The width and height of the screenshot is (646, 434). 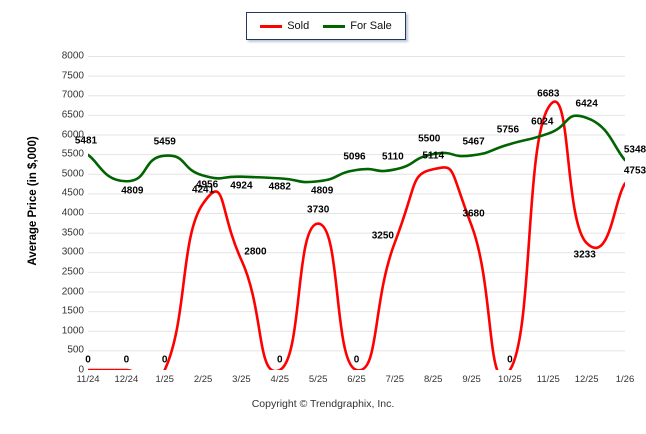 What do you see at coordinates (72, 213) in the screenshot?
I see `y-tick-label: 4000` at bounding box center [72, 213].